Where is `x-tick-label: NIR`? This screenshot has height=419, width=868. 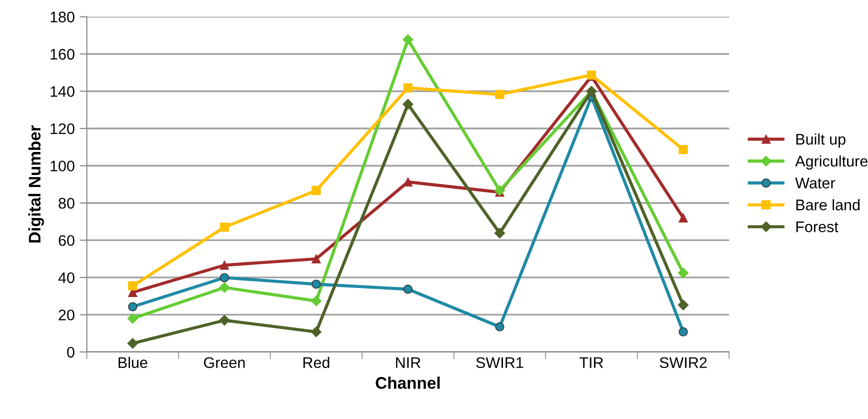 x-tick-label: NIR is located at coordinates (408, 362).